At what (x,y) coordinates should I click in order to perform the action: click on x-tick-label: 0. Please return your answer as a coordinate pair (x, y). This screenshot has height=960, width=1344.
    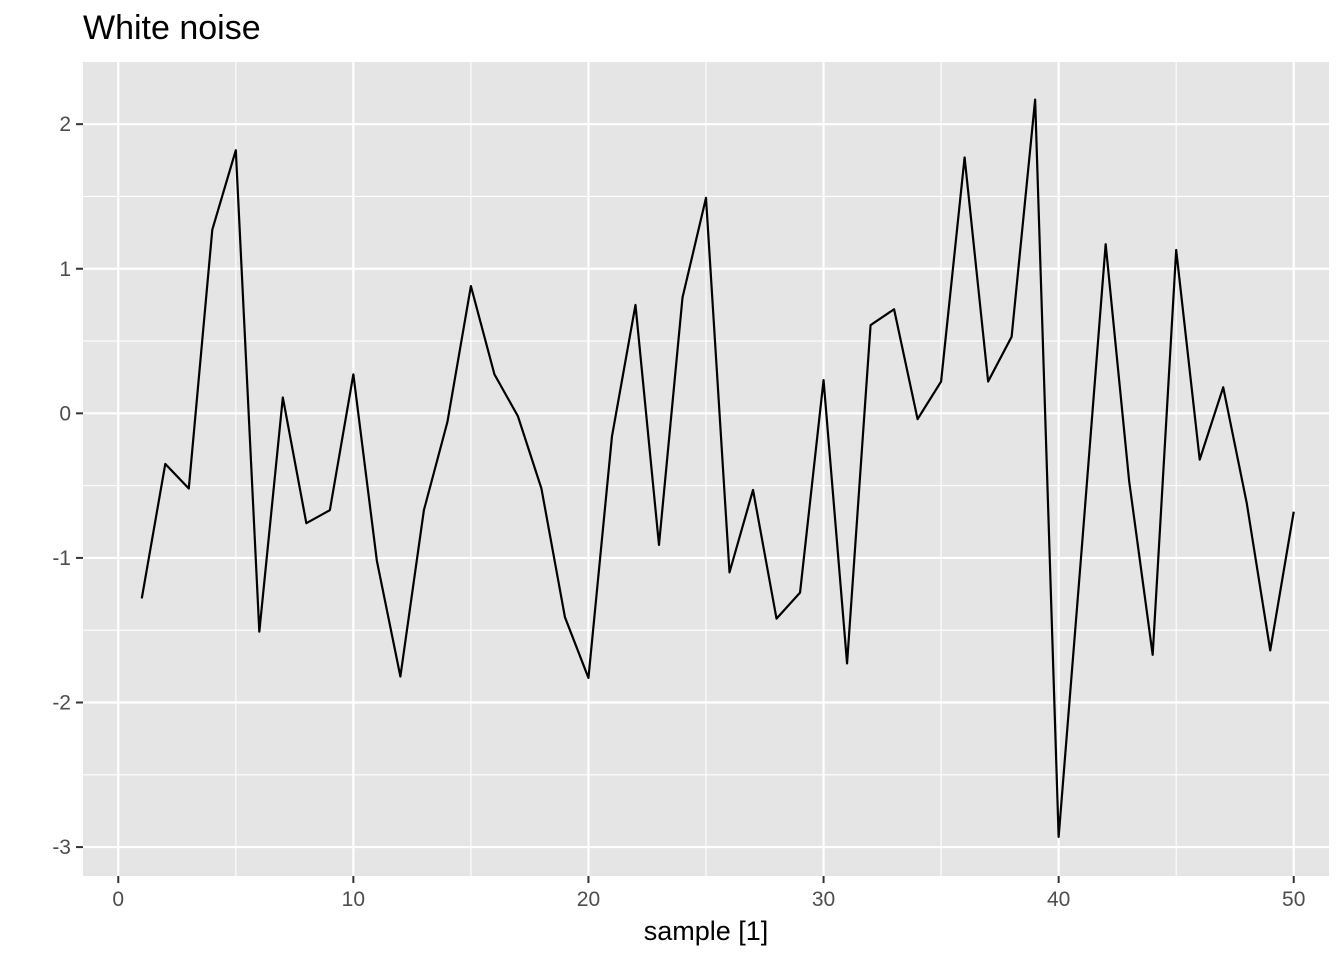
    Looking at the image, I should click on (118, 899).